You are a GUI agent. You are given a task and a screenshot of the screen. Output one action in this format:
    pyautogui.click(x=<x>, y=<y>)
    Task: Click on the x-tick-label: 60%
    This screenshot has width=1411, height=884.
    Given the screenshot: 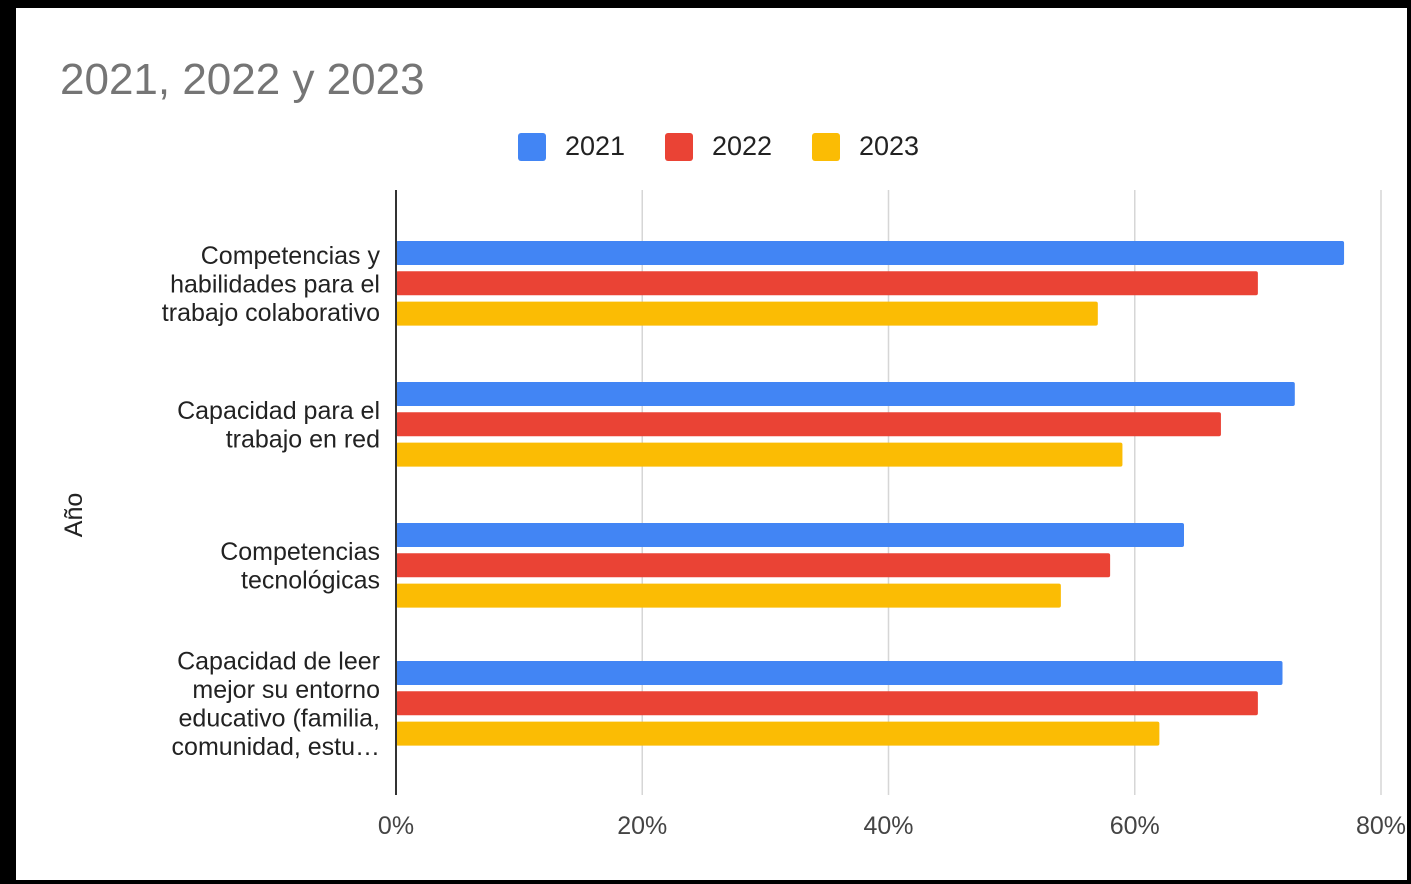 What is the action you would take?
    pyautogui.click(x=1135, y=826)
    